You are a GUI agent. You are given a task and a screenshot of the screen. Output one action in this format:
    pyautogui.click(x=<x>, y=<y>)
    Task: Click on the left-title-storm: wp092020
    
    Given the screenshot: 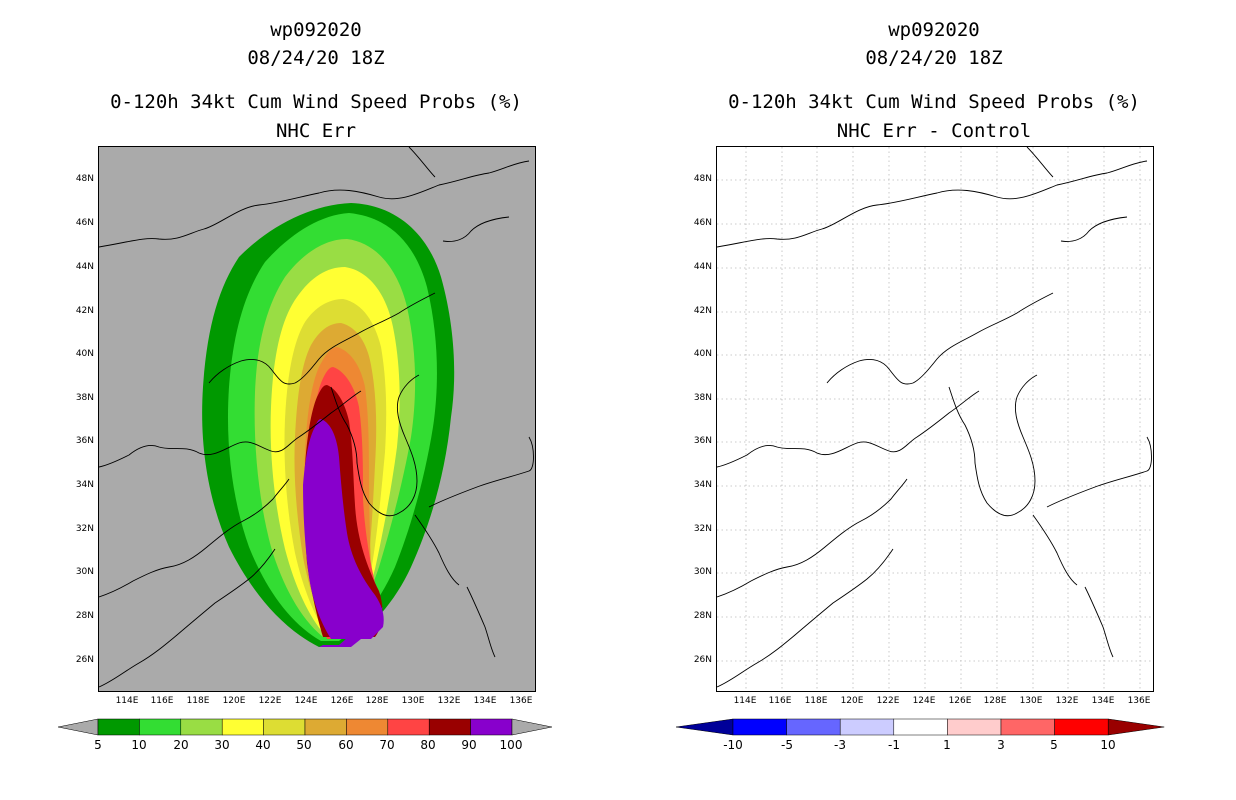 What is the action you would take?
    pyautogui.click(x=316, y=30)
    